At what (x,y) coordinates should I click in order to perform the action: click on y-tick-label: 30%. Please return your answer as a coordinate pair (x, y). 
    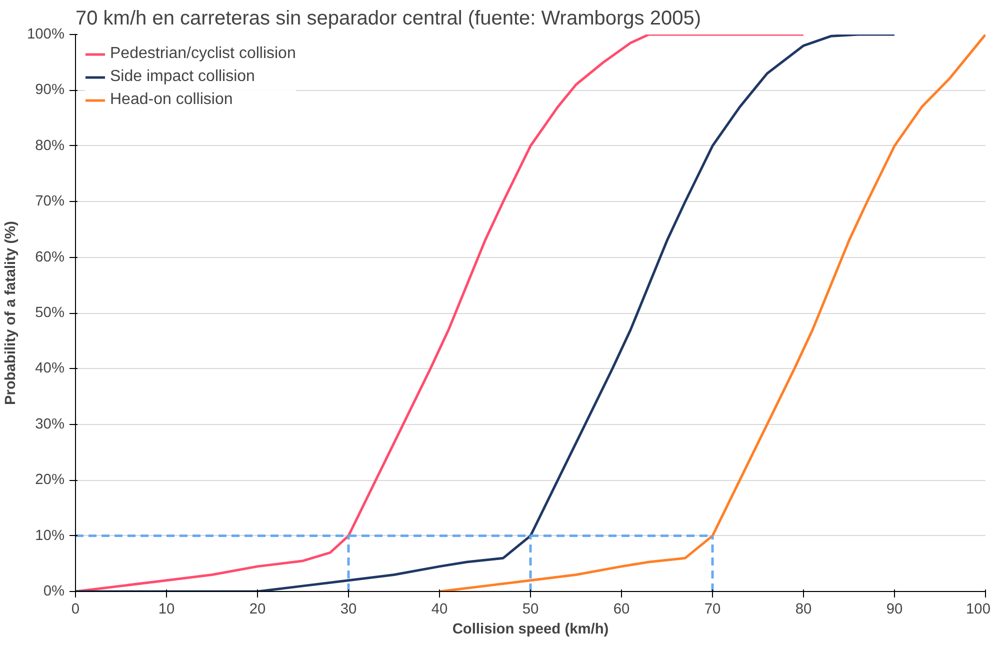
    Looking at the image, I should click on (50, 424).